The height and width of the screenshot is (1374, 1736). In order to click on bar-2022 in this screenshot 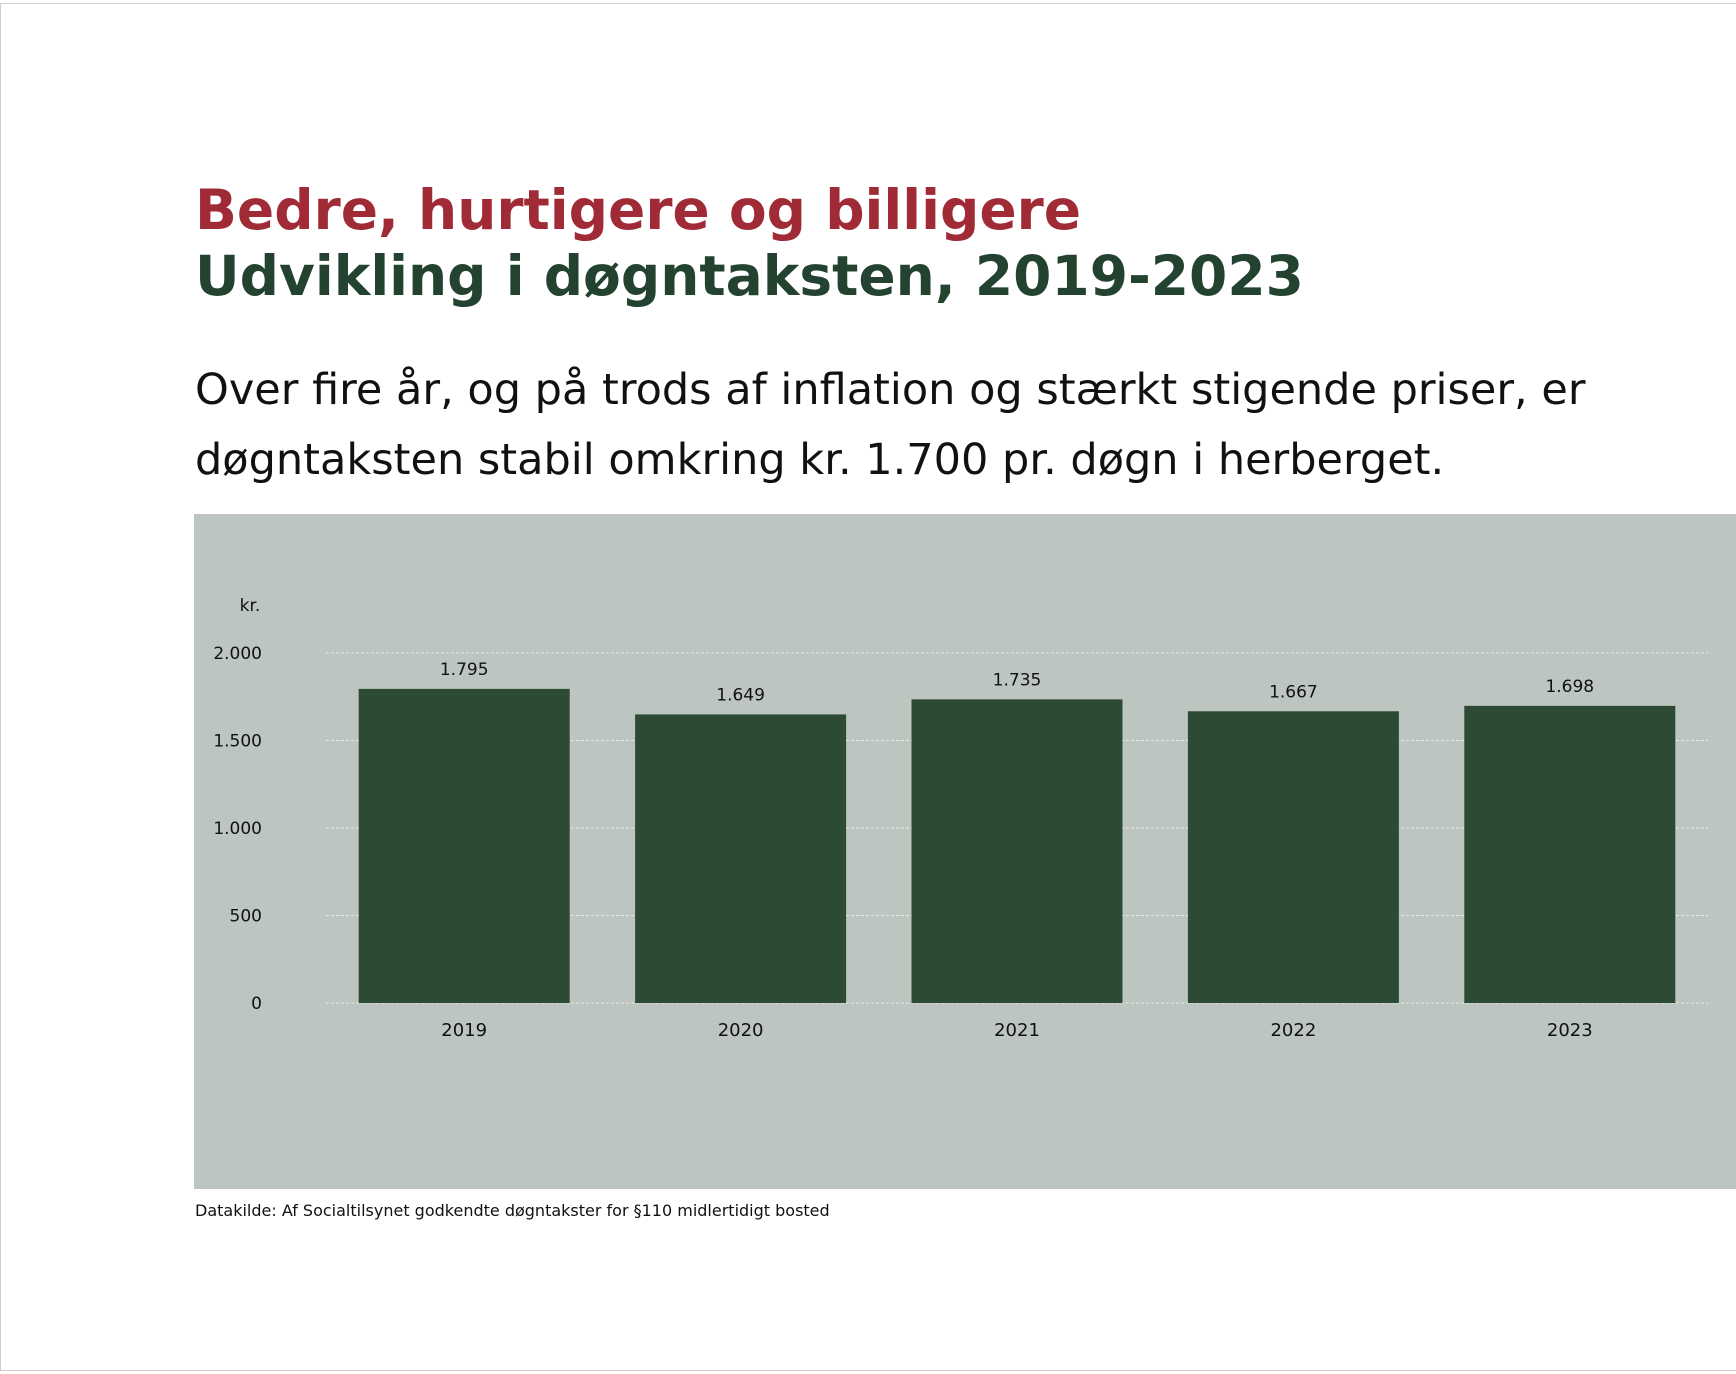, I will do `click(1293, 857)`.